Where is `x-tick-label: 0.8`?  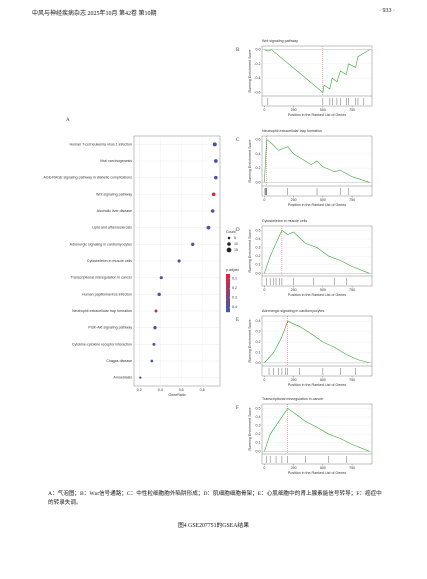 x-tick-label: 0.8 is located at coordinates (202, 390).